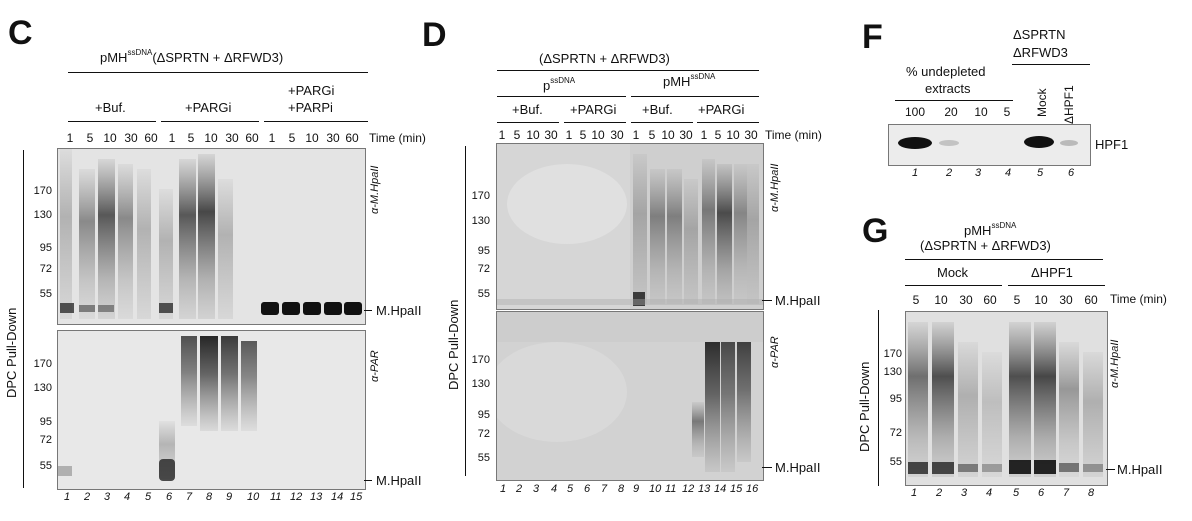 The height and width of the screenshot is (521, 1192). Describe the element at coordinates (752, 489) in the screenshot. I see `lane-number: 16` at that location.